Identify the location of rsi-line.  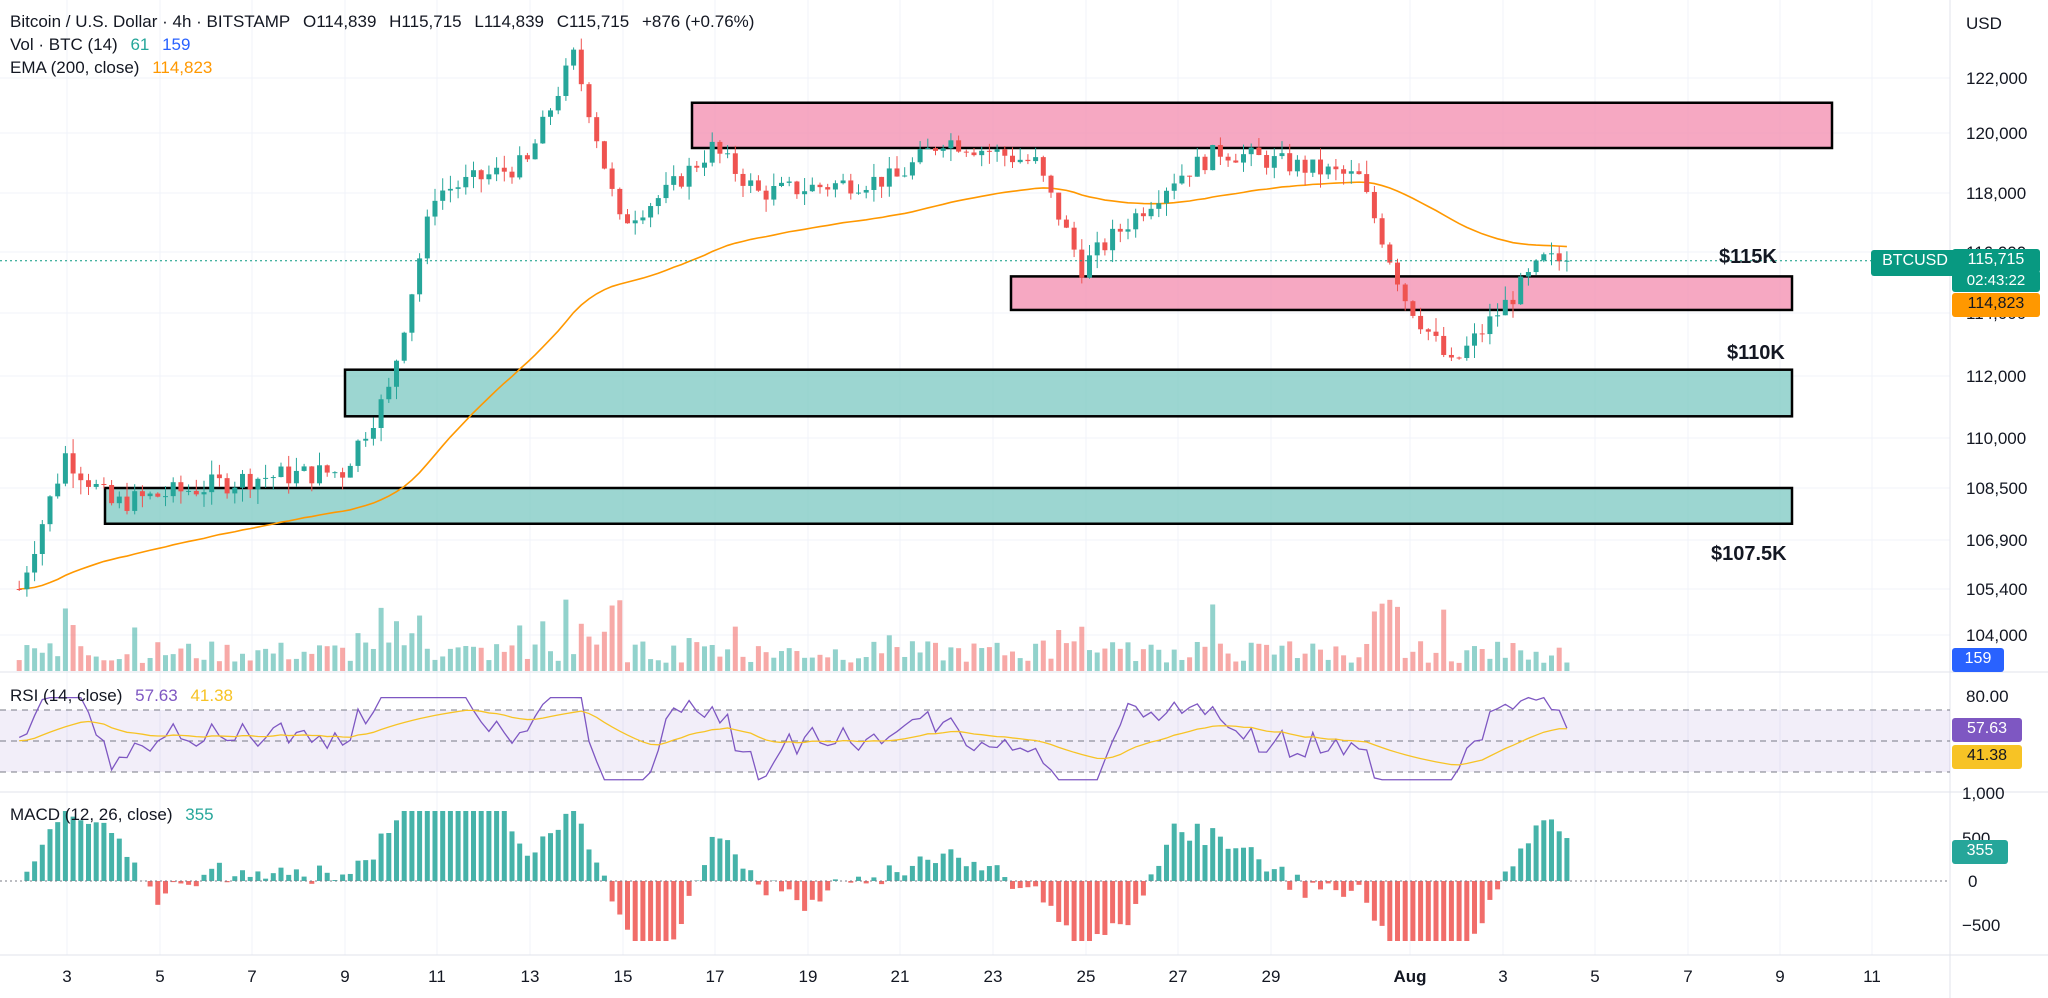
(793, 738).